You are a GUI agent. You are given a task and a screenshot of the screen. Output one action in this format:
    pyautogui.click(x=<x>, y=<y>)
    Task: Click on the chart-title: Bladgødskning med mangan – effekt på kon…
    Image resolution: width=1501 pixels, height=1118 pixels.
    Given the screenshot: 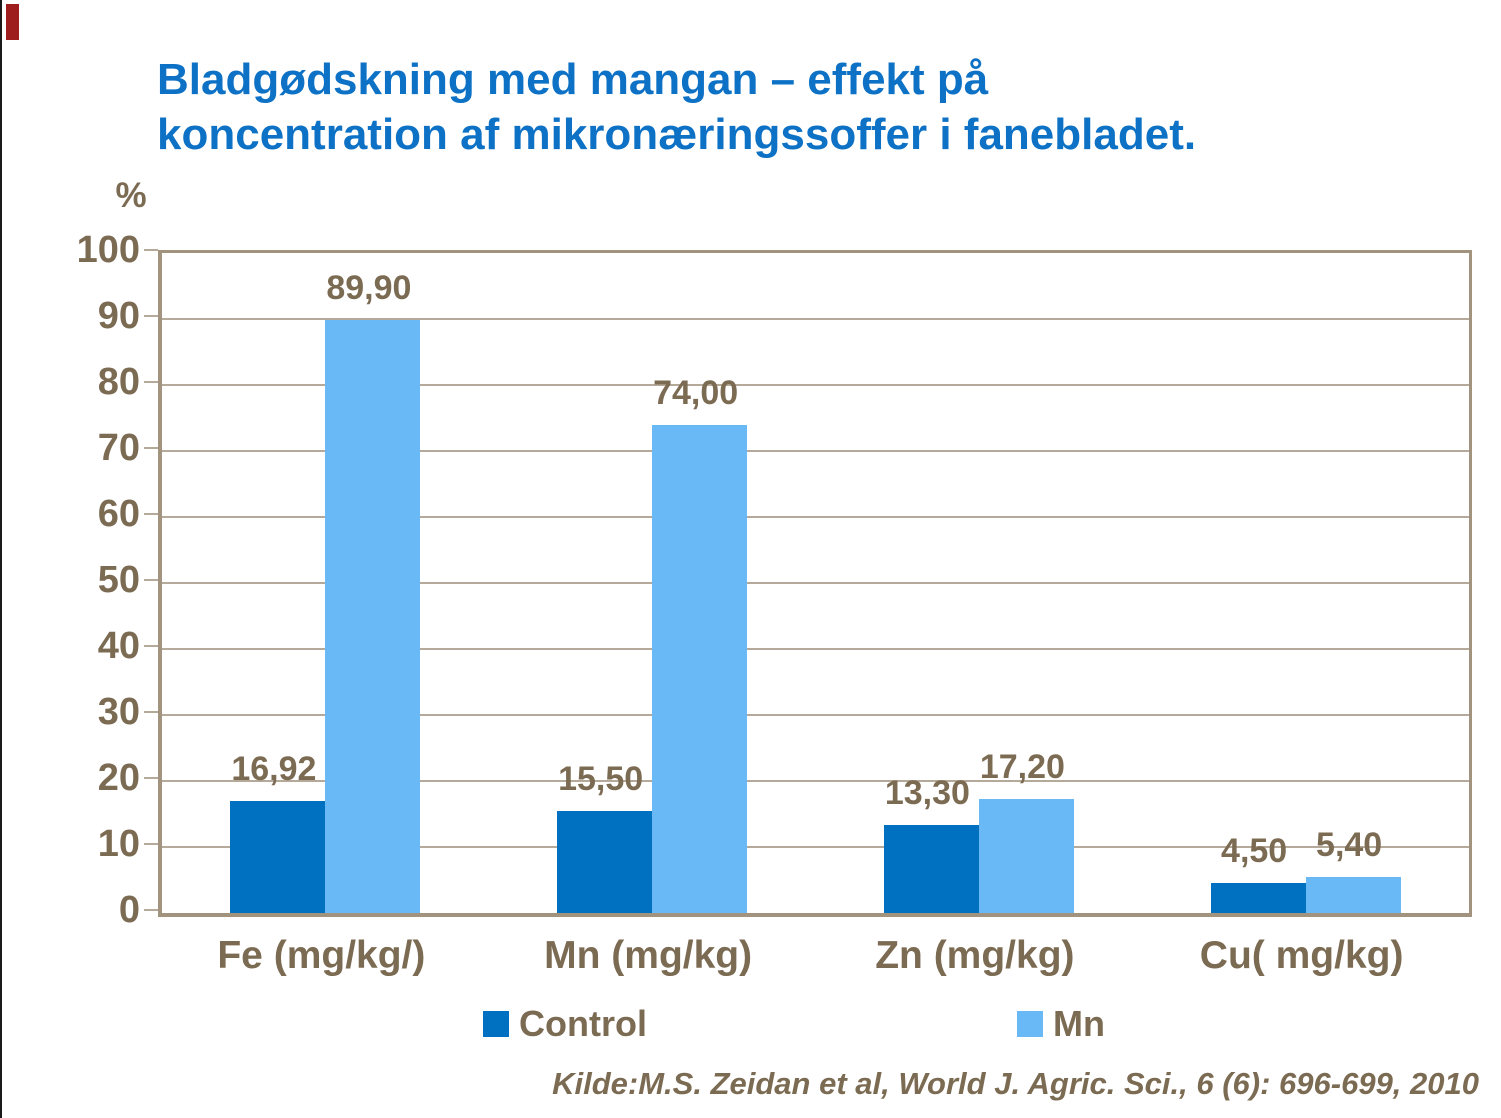 What is the action you would take?
    pyautogui.click(x=817, y=107)
    